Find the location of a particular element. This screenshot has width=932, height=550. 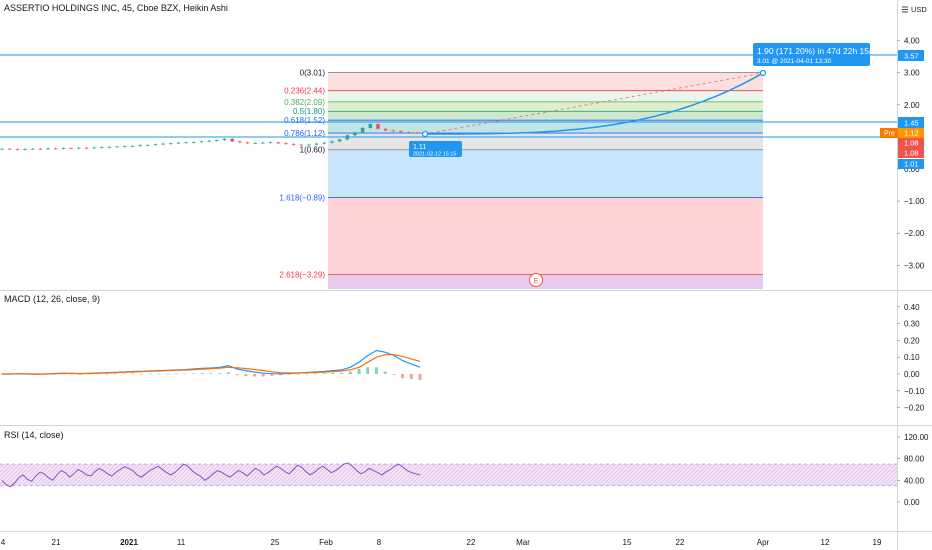

time-tick-label: Feb is located at coordinates (326, 542).